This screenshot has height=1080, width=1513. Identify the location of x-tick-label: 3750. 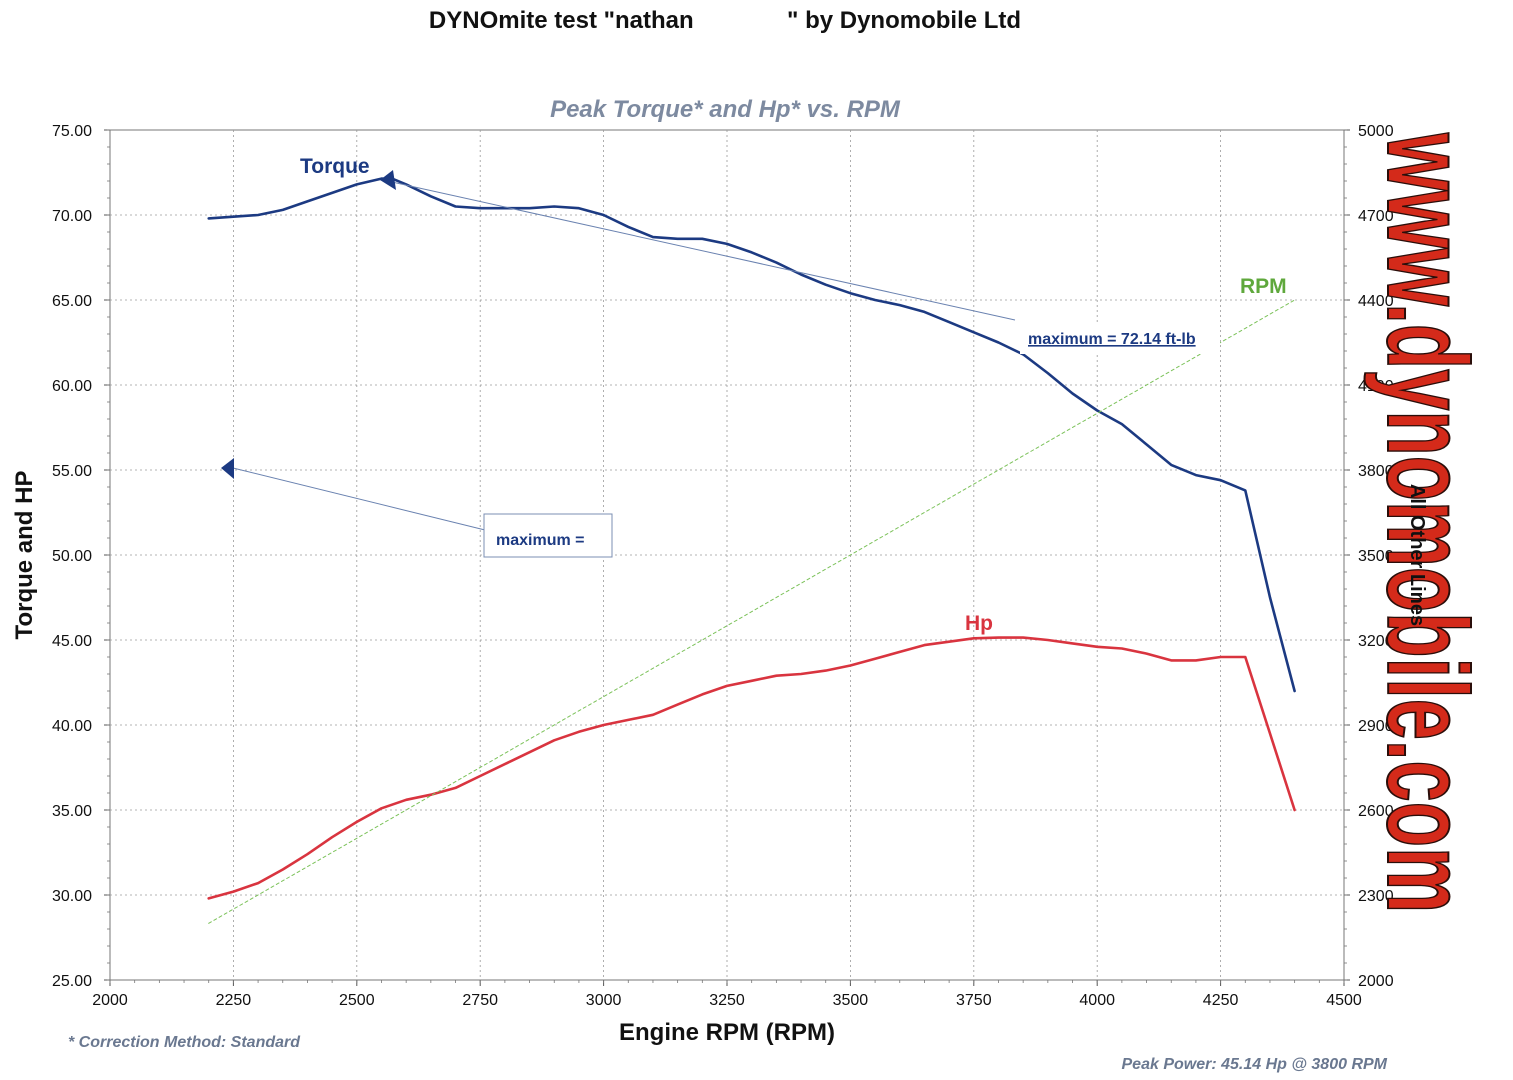
(974, 1000).